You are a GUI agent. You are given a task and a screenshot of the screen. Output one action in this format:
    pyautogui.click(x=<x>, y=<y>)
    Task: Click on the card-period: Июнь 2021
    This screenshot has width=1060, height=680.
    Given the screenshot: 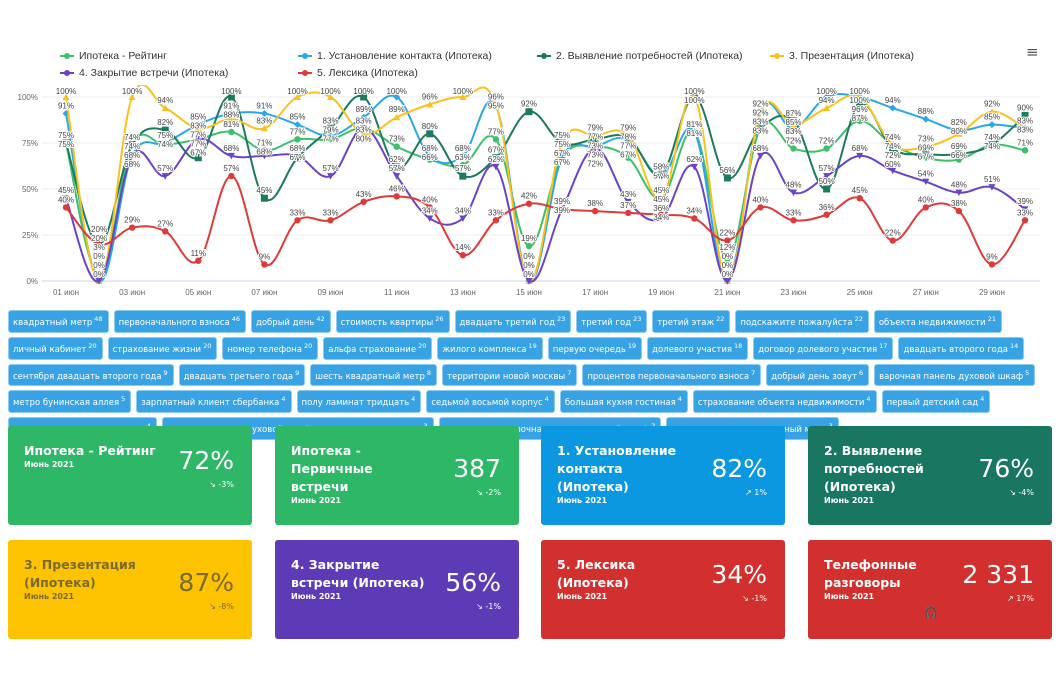 What is the action you would take?
    pyautogui.click(x=49, y=596)
    